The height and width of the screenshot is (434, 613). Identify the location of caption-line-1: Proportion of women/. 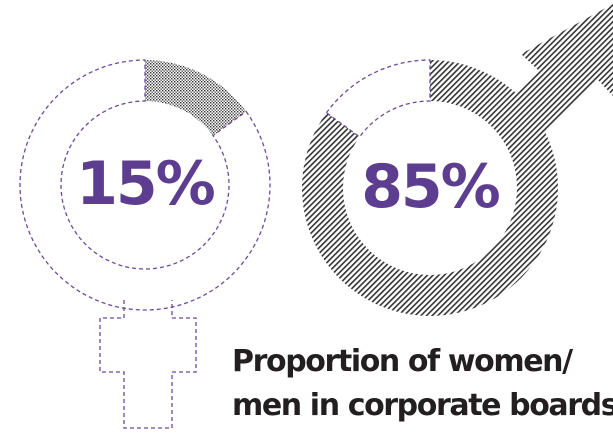
(402, 361).